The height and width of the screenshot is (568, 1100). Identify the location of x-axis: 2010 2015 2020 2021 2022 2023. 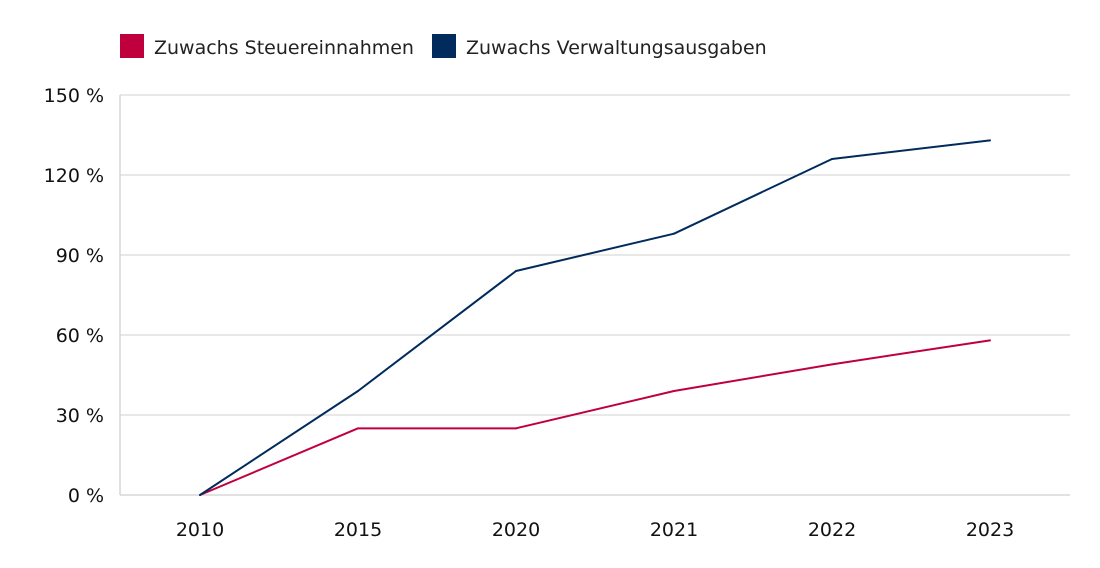
(595, 530).